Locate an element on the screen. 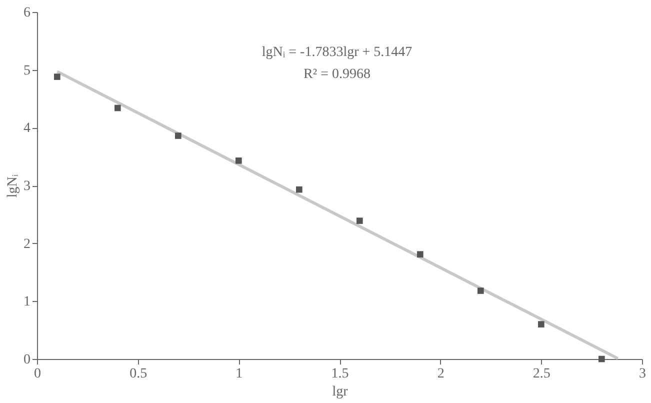 This screenshot has width=651, height=403. x-tick-label: 3 is located at coordinates (642, 374).